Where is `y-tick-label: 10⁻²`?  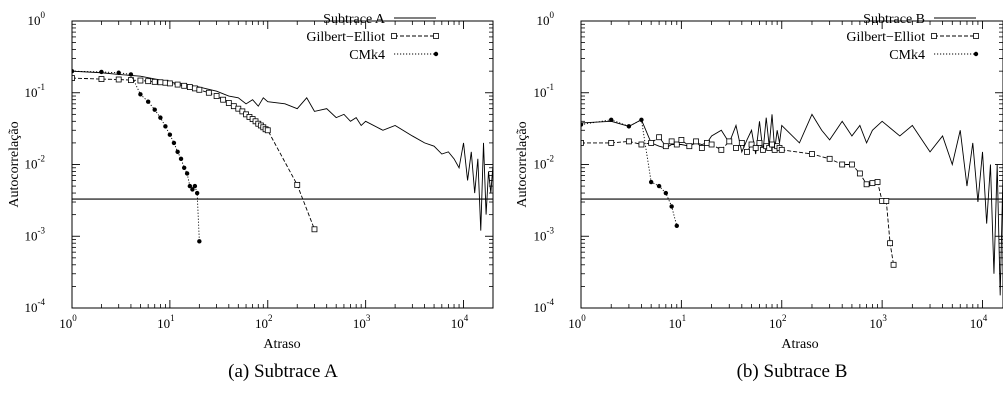
y-tick-label: 10⁻² is located at coordinates (35, 163).